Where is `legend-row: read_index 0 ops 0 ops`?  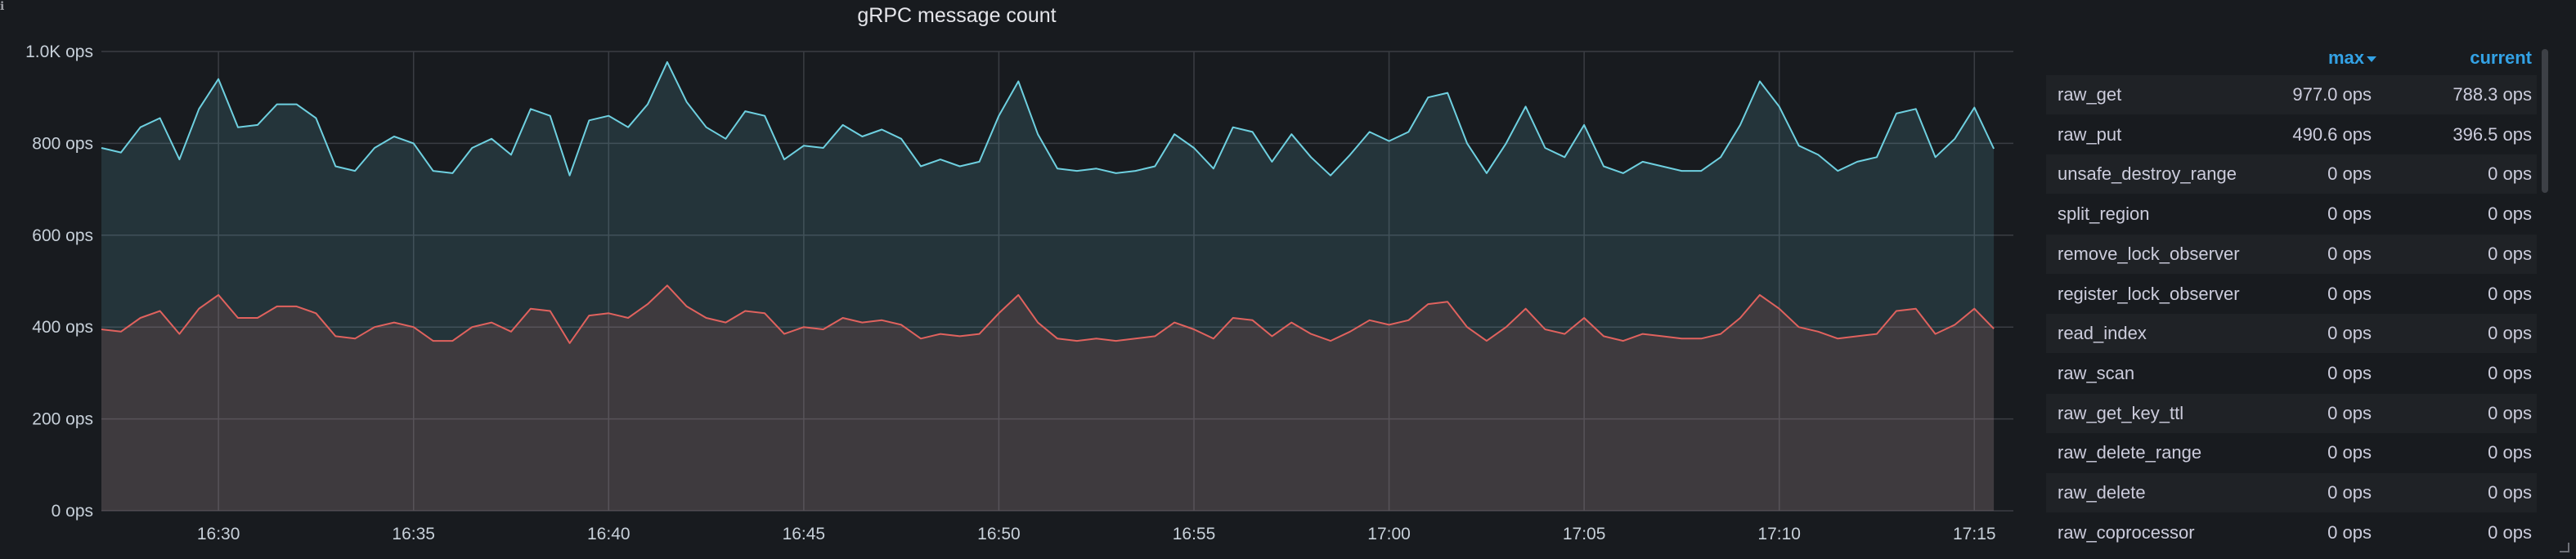
legend-row: read_index 0 ops 0 ops is located at coordinates (2291, 334).